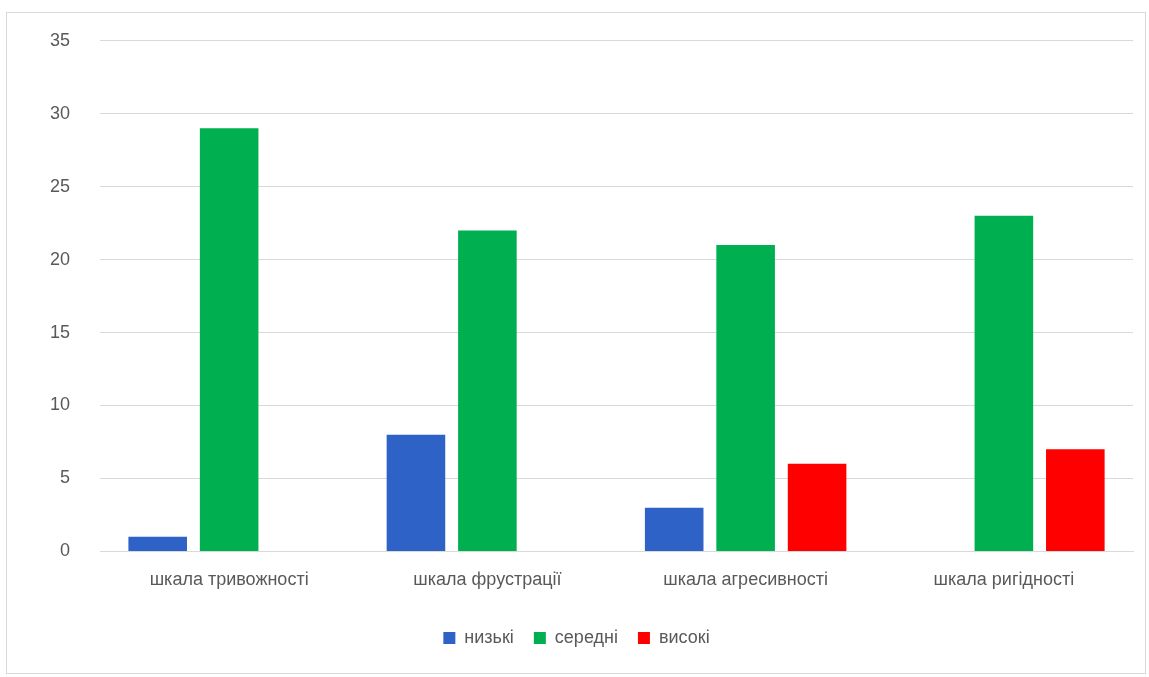  What do you see at coordinates (60, 185) in the screenshot?
I see `y-tick-label: 25` at bounding box center [60, 185].